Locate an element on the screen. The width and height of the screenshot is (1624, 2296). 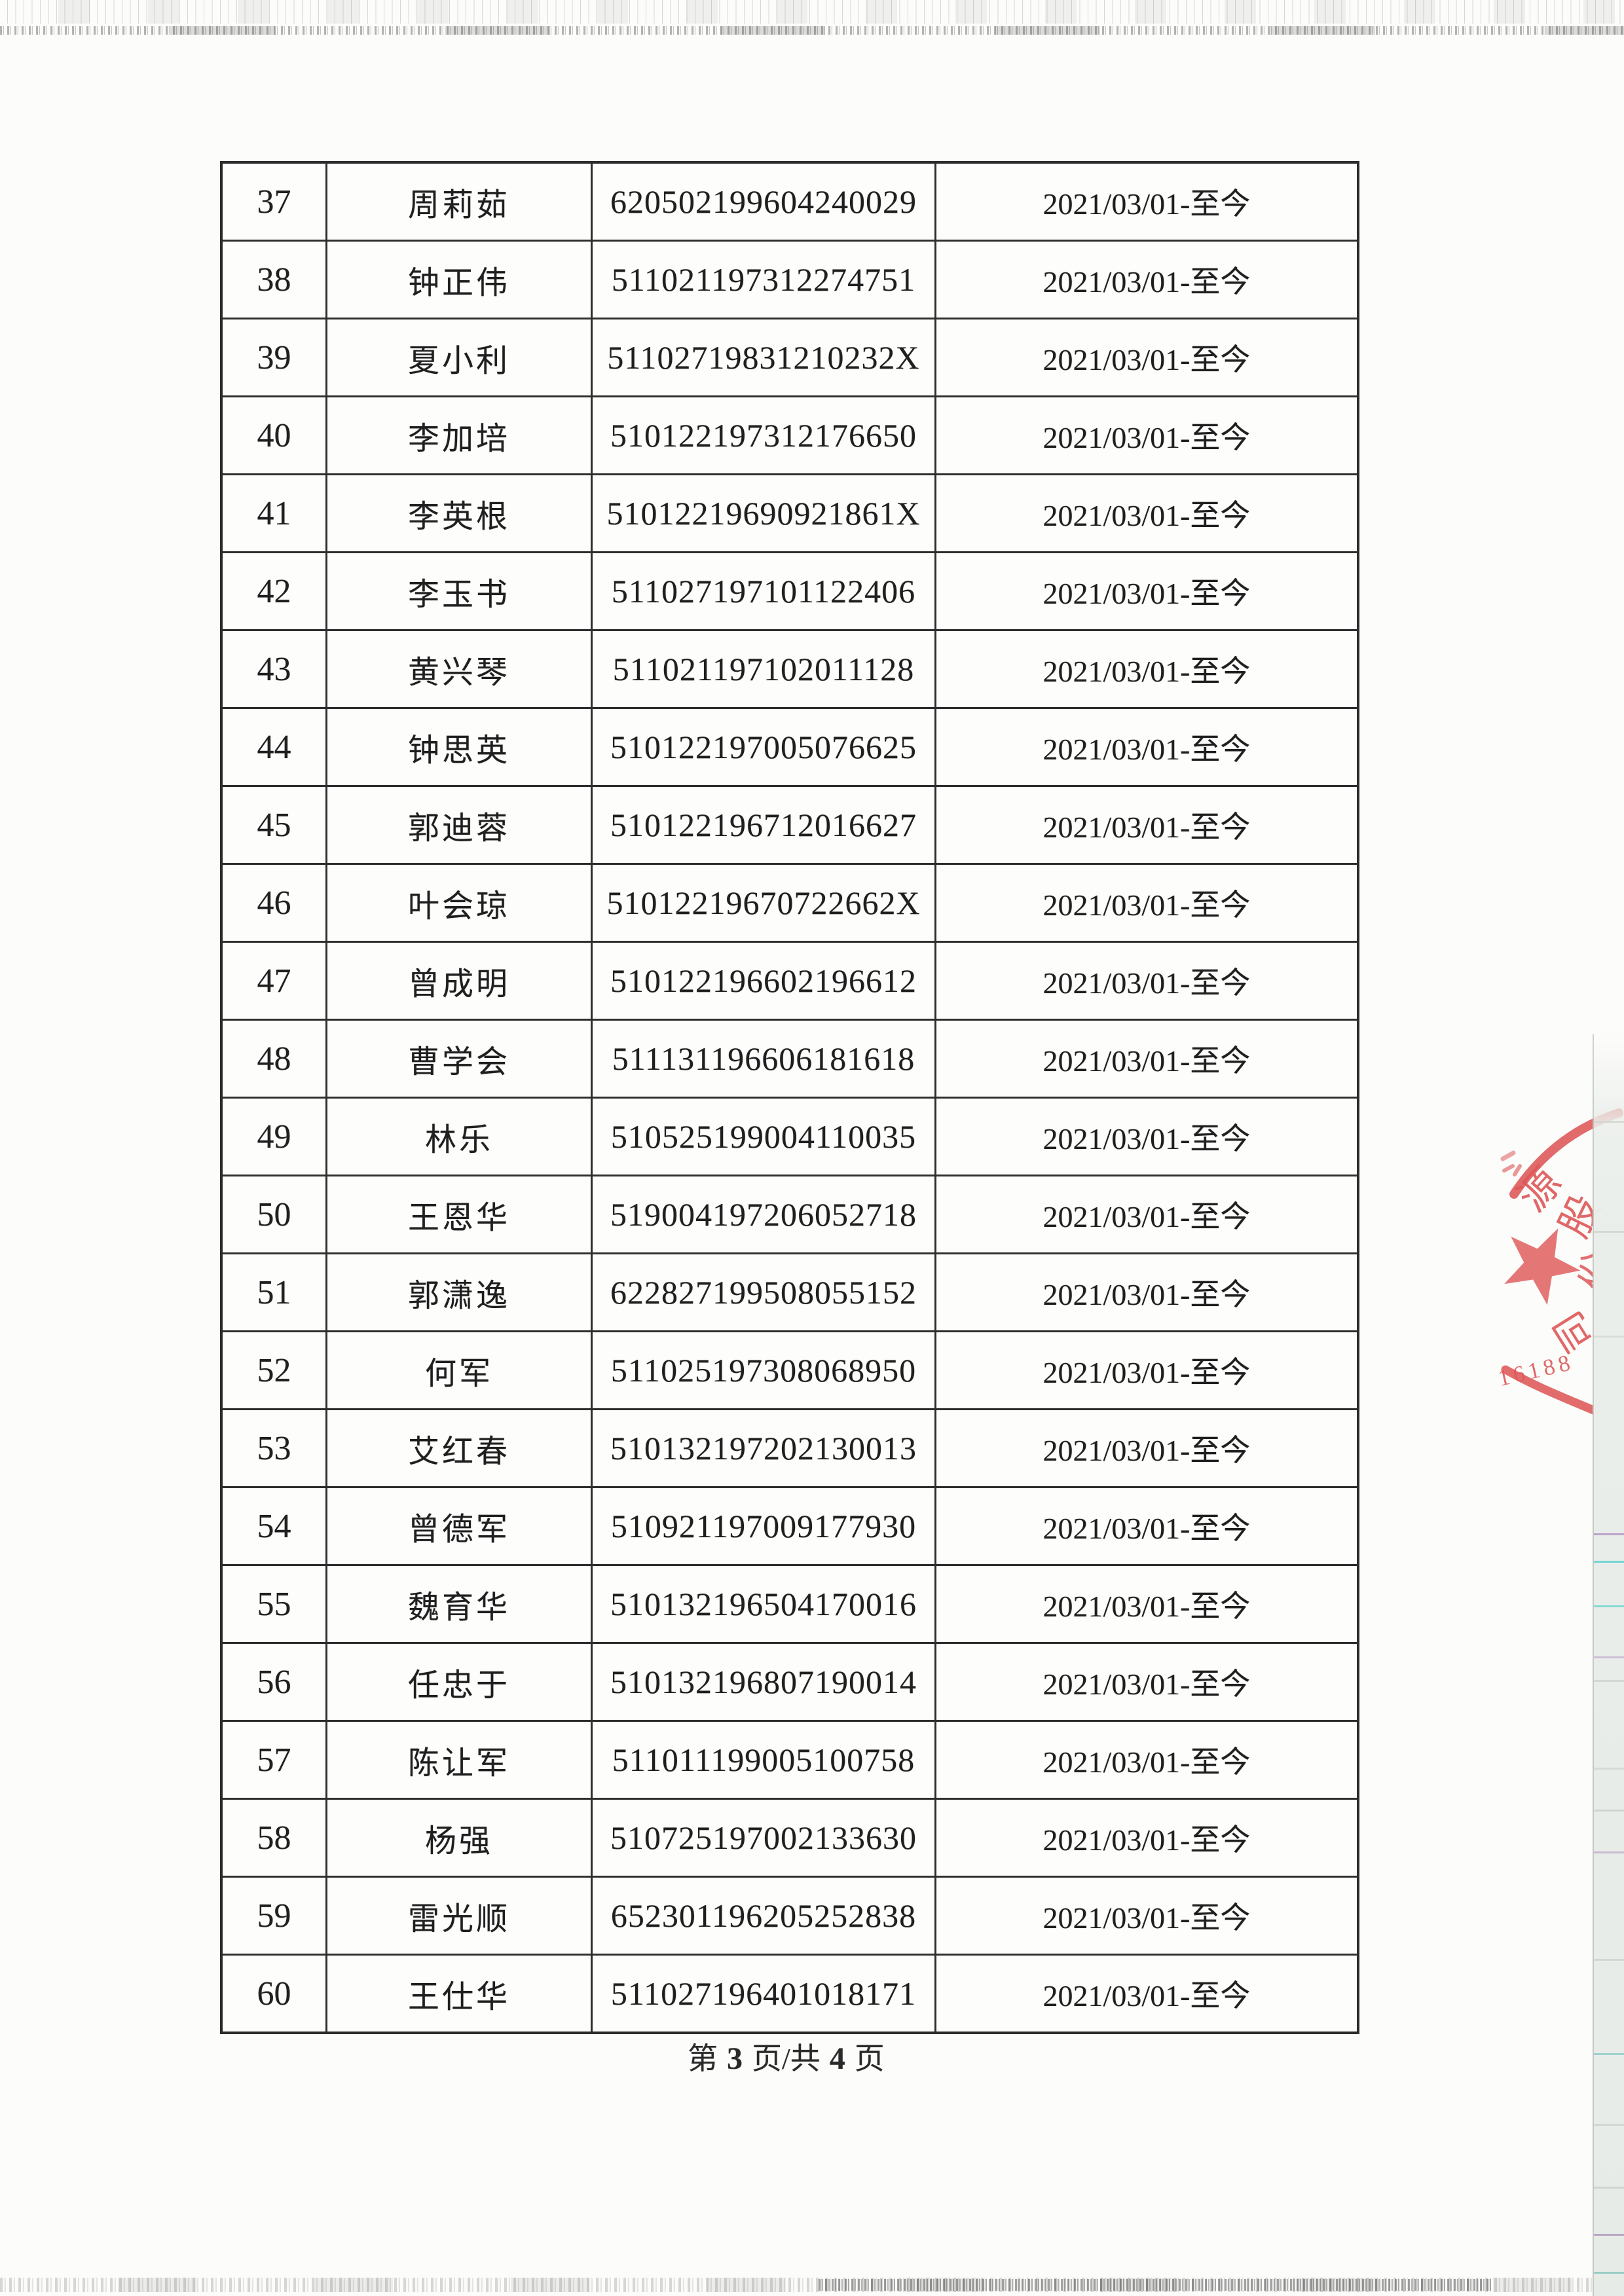
cell-id-number: 510525199004110035 is located at coordinates (764, 1137).